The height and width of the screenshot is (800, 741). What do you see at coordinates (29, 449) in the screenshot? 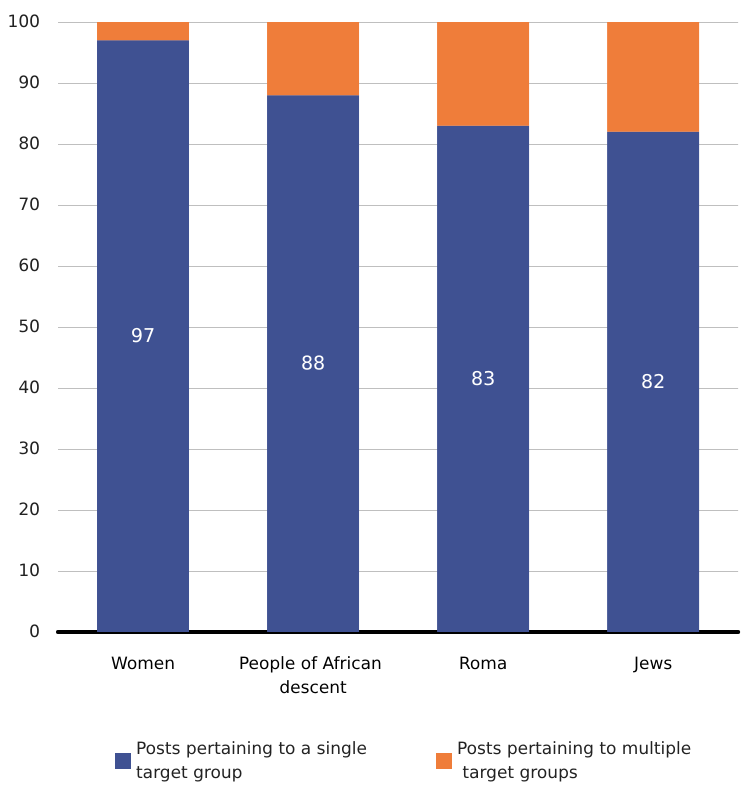
I see `y-tick-label: 30` at bounding box center [29, 449].